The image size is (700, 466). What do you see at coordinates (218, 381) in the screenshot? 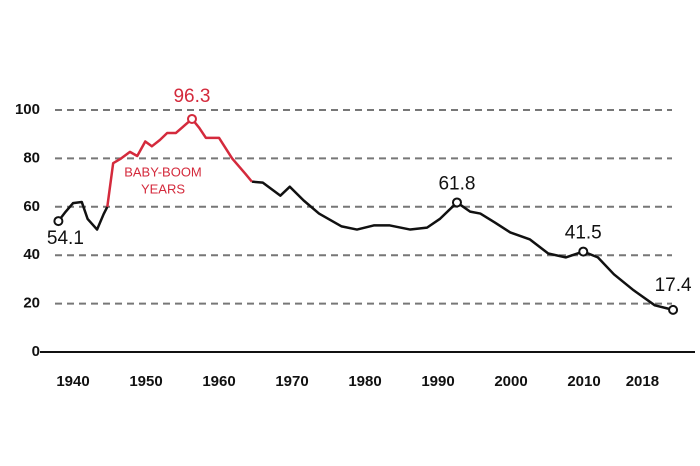
I see `x-tick-label: 1960` at bounding box center [218, 381].